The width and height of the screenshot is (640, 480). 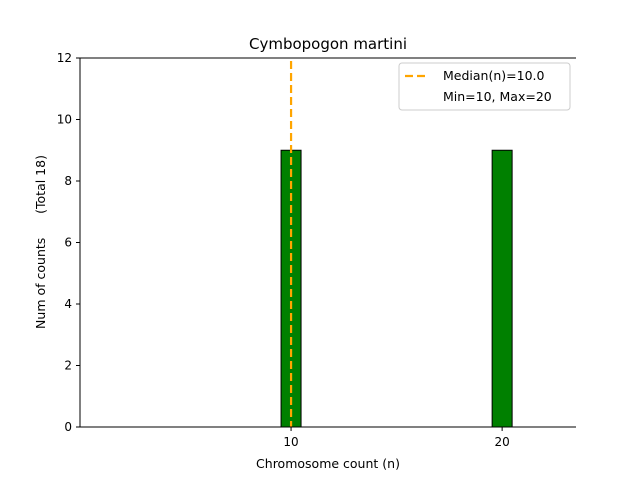 I want to click on y-tick-label: 4, so click(x=68, y=304).